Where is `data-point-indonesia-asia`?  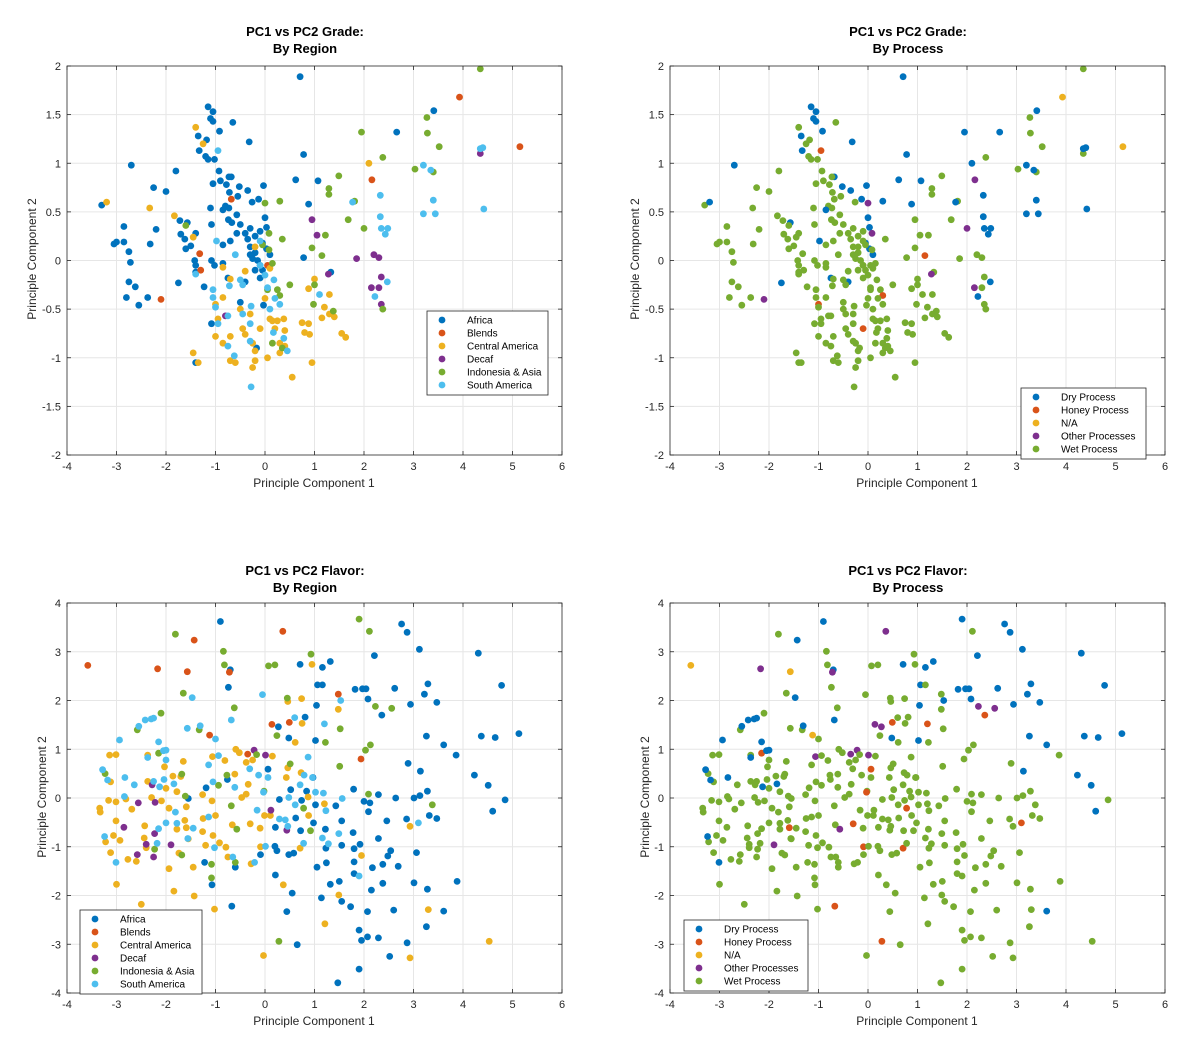 data-point-indonesia-asia is located at coordinates (427, 133).